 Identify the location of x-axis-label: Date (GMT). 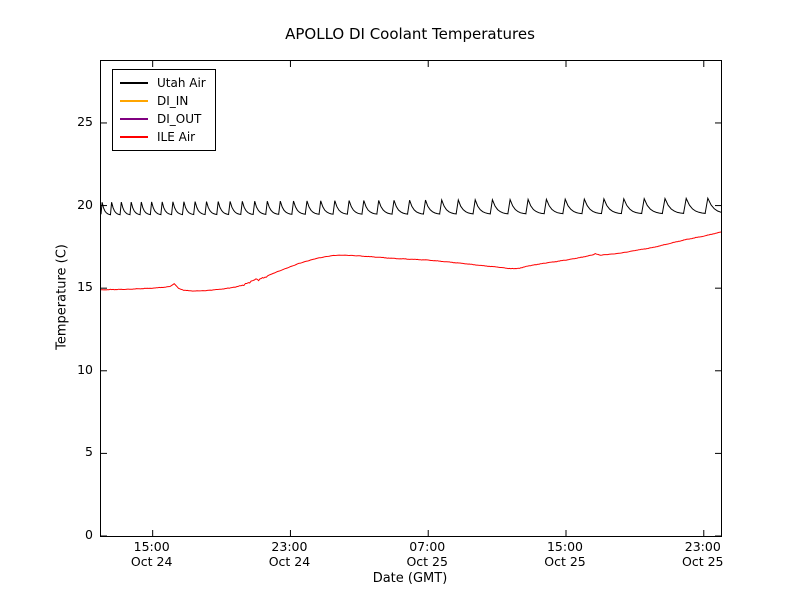
(410, 578).